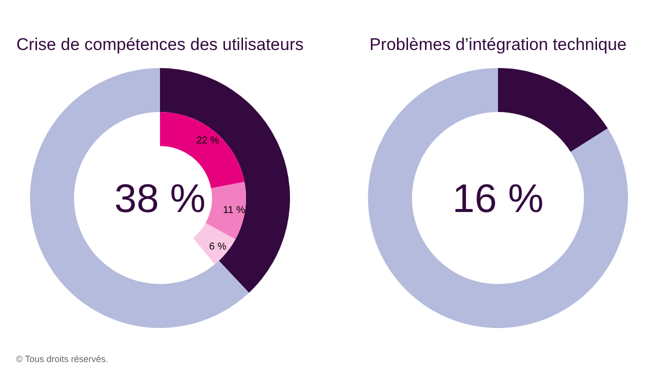  Describe the element at coordinates (62, 359) in the screenshot. I see `text: © Tous droits réservés.` at that location.